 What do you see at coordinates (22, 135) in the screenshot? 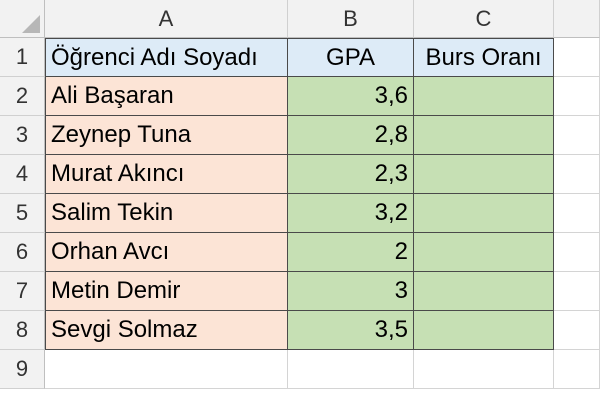
I see `row-header-3: 3` at bounding box center [22, 135].